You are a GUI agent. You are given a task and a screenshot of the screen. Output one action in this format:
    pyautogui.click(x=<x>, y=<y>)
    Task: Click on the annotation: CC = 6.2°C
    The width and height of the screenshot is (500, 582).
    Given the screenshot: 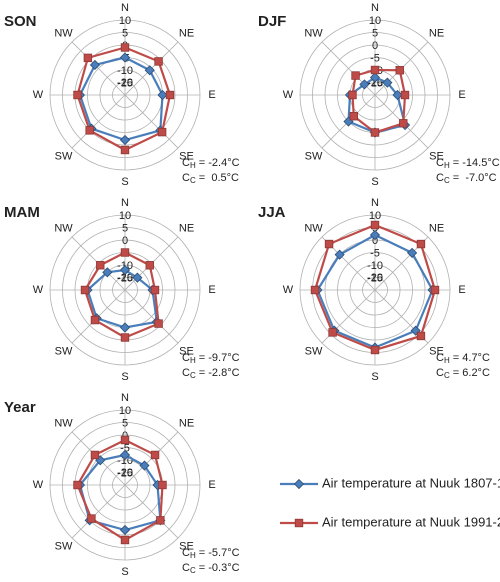 What is the action you would take?
    pyautogui.click(x=463, y=373)
    